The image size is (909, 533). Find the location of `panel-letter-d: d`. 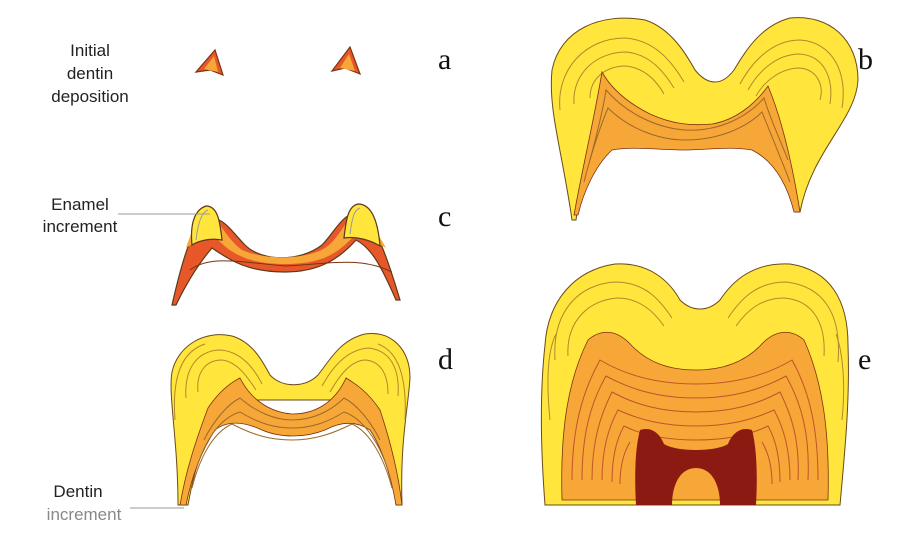

panel-letter-d: d is located at coordinates (445, 359).